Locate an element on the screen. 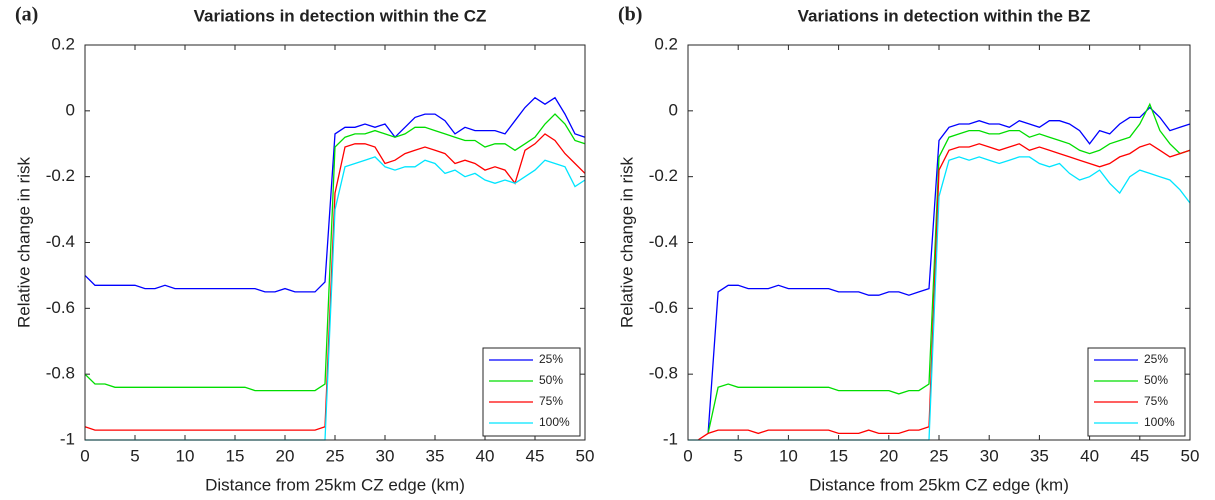  chart-title: Variations in detection within the BZ is located at coordinates (944, 15).